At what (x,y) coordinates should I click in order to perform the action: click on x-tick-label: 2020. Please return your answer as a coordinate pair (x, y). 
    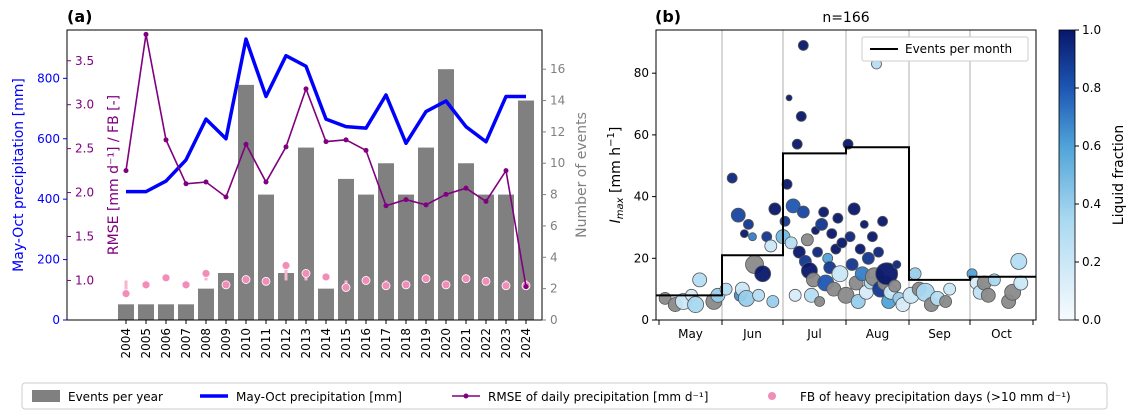
    Looking at the image, I should click on (446, 343).